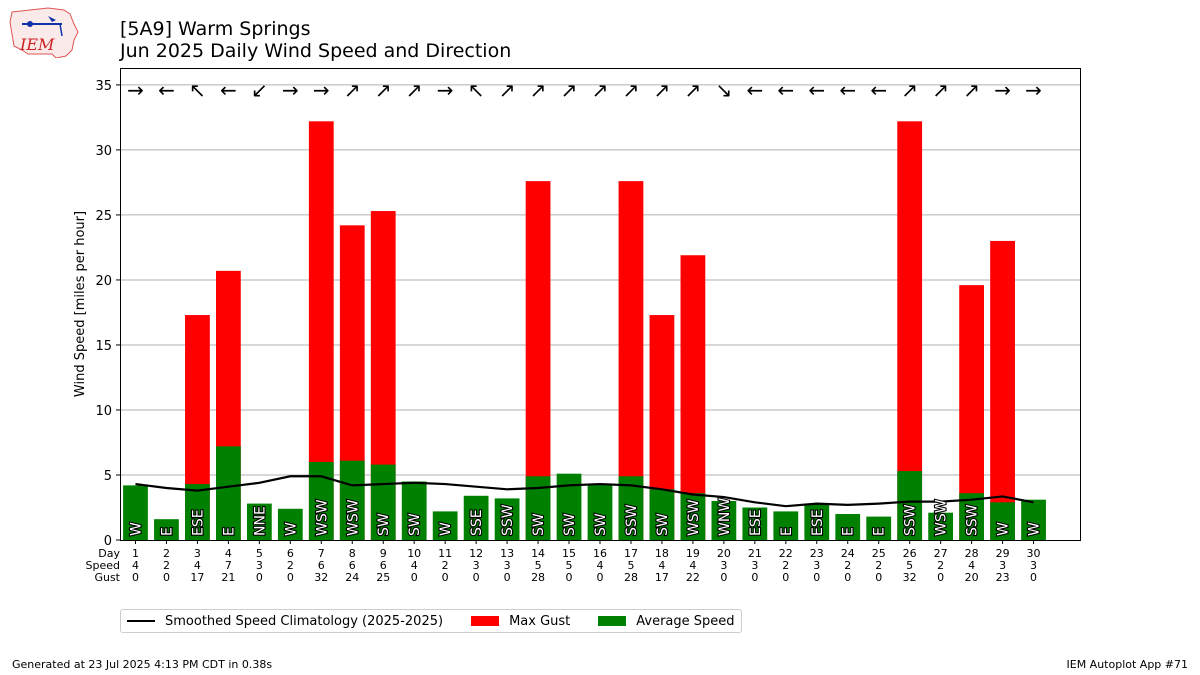 Image resolution: width=1200 pixels, height=675 pixels. What do you see at coordinates (215, 29) in the screenshot?
I see `chart-title: [5A9] Warm Springs` at bounding box center [215, 29].